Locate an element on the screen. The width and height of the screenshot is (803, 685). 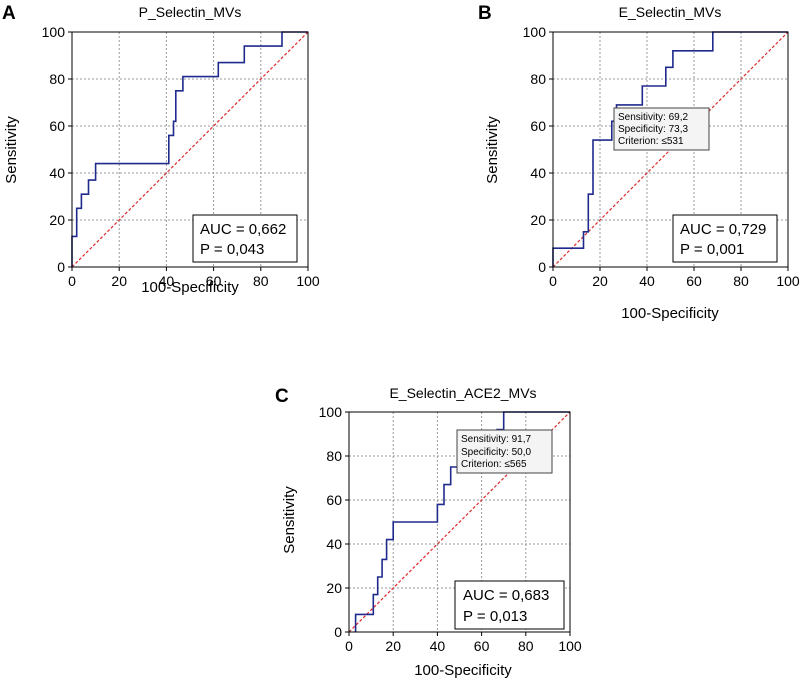
panel-a-plot-frame is located at coordinates (190, 149).